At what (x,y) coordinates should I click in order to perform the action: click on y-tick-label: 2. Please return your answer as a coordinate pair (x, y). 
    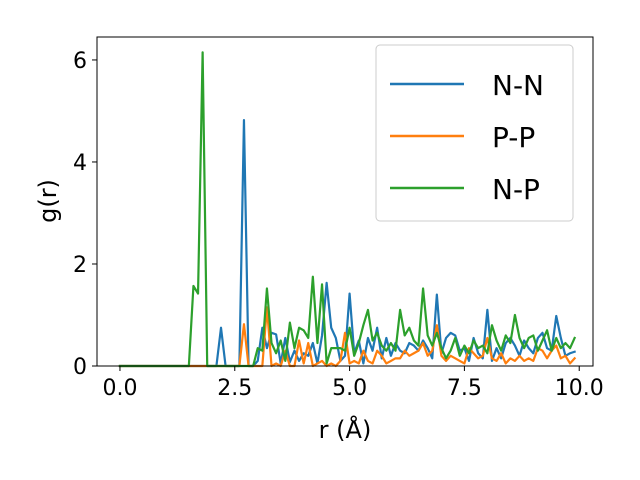
    Looking at the image, I should click on (80, 265).